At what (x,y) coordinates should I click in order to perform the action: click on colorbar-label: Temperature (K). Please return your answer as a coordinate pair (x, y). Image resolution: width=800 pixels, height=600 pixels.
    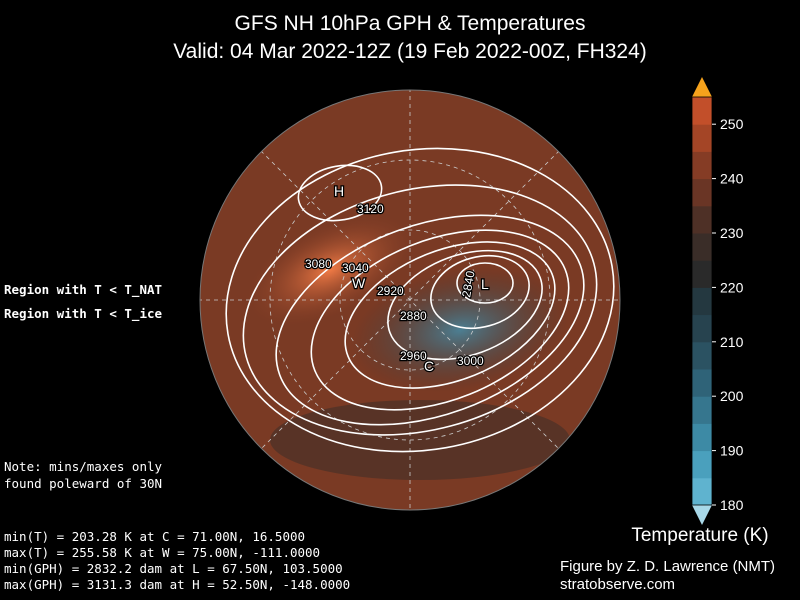
    Looking at the image, I should click on (699, 535).